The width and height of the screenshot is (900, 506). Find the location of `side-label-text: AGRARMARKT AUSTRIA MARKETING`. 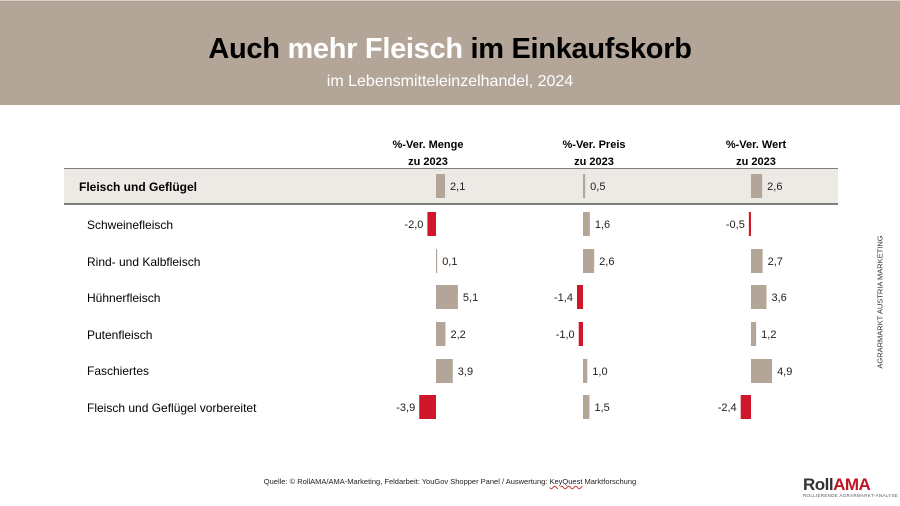

side-label-text: AGRARMARKT AUSTRIA MARKETING is located at coordinates (880, 302).